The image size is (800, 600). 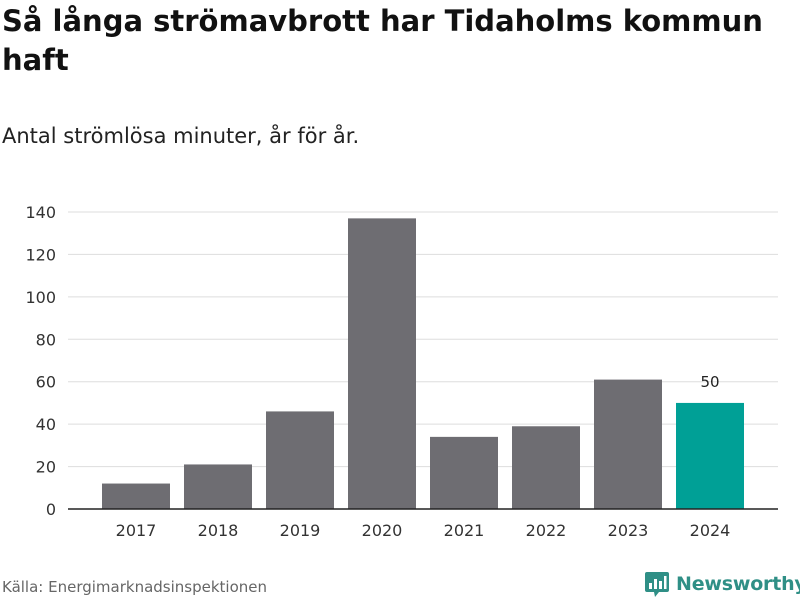 What do you see at coordinates (136, 530) in the screenshot?
I see `x-tick-label: 2017` at bounding box center [136, 530].